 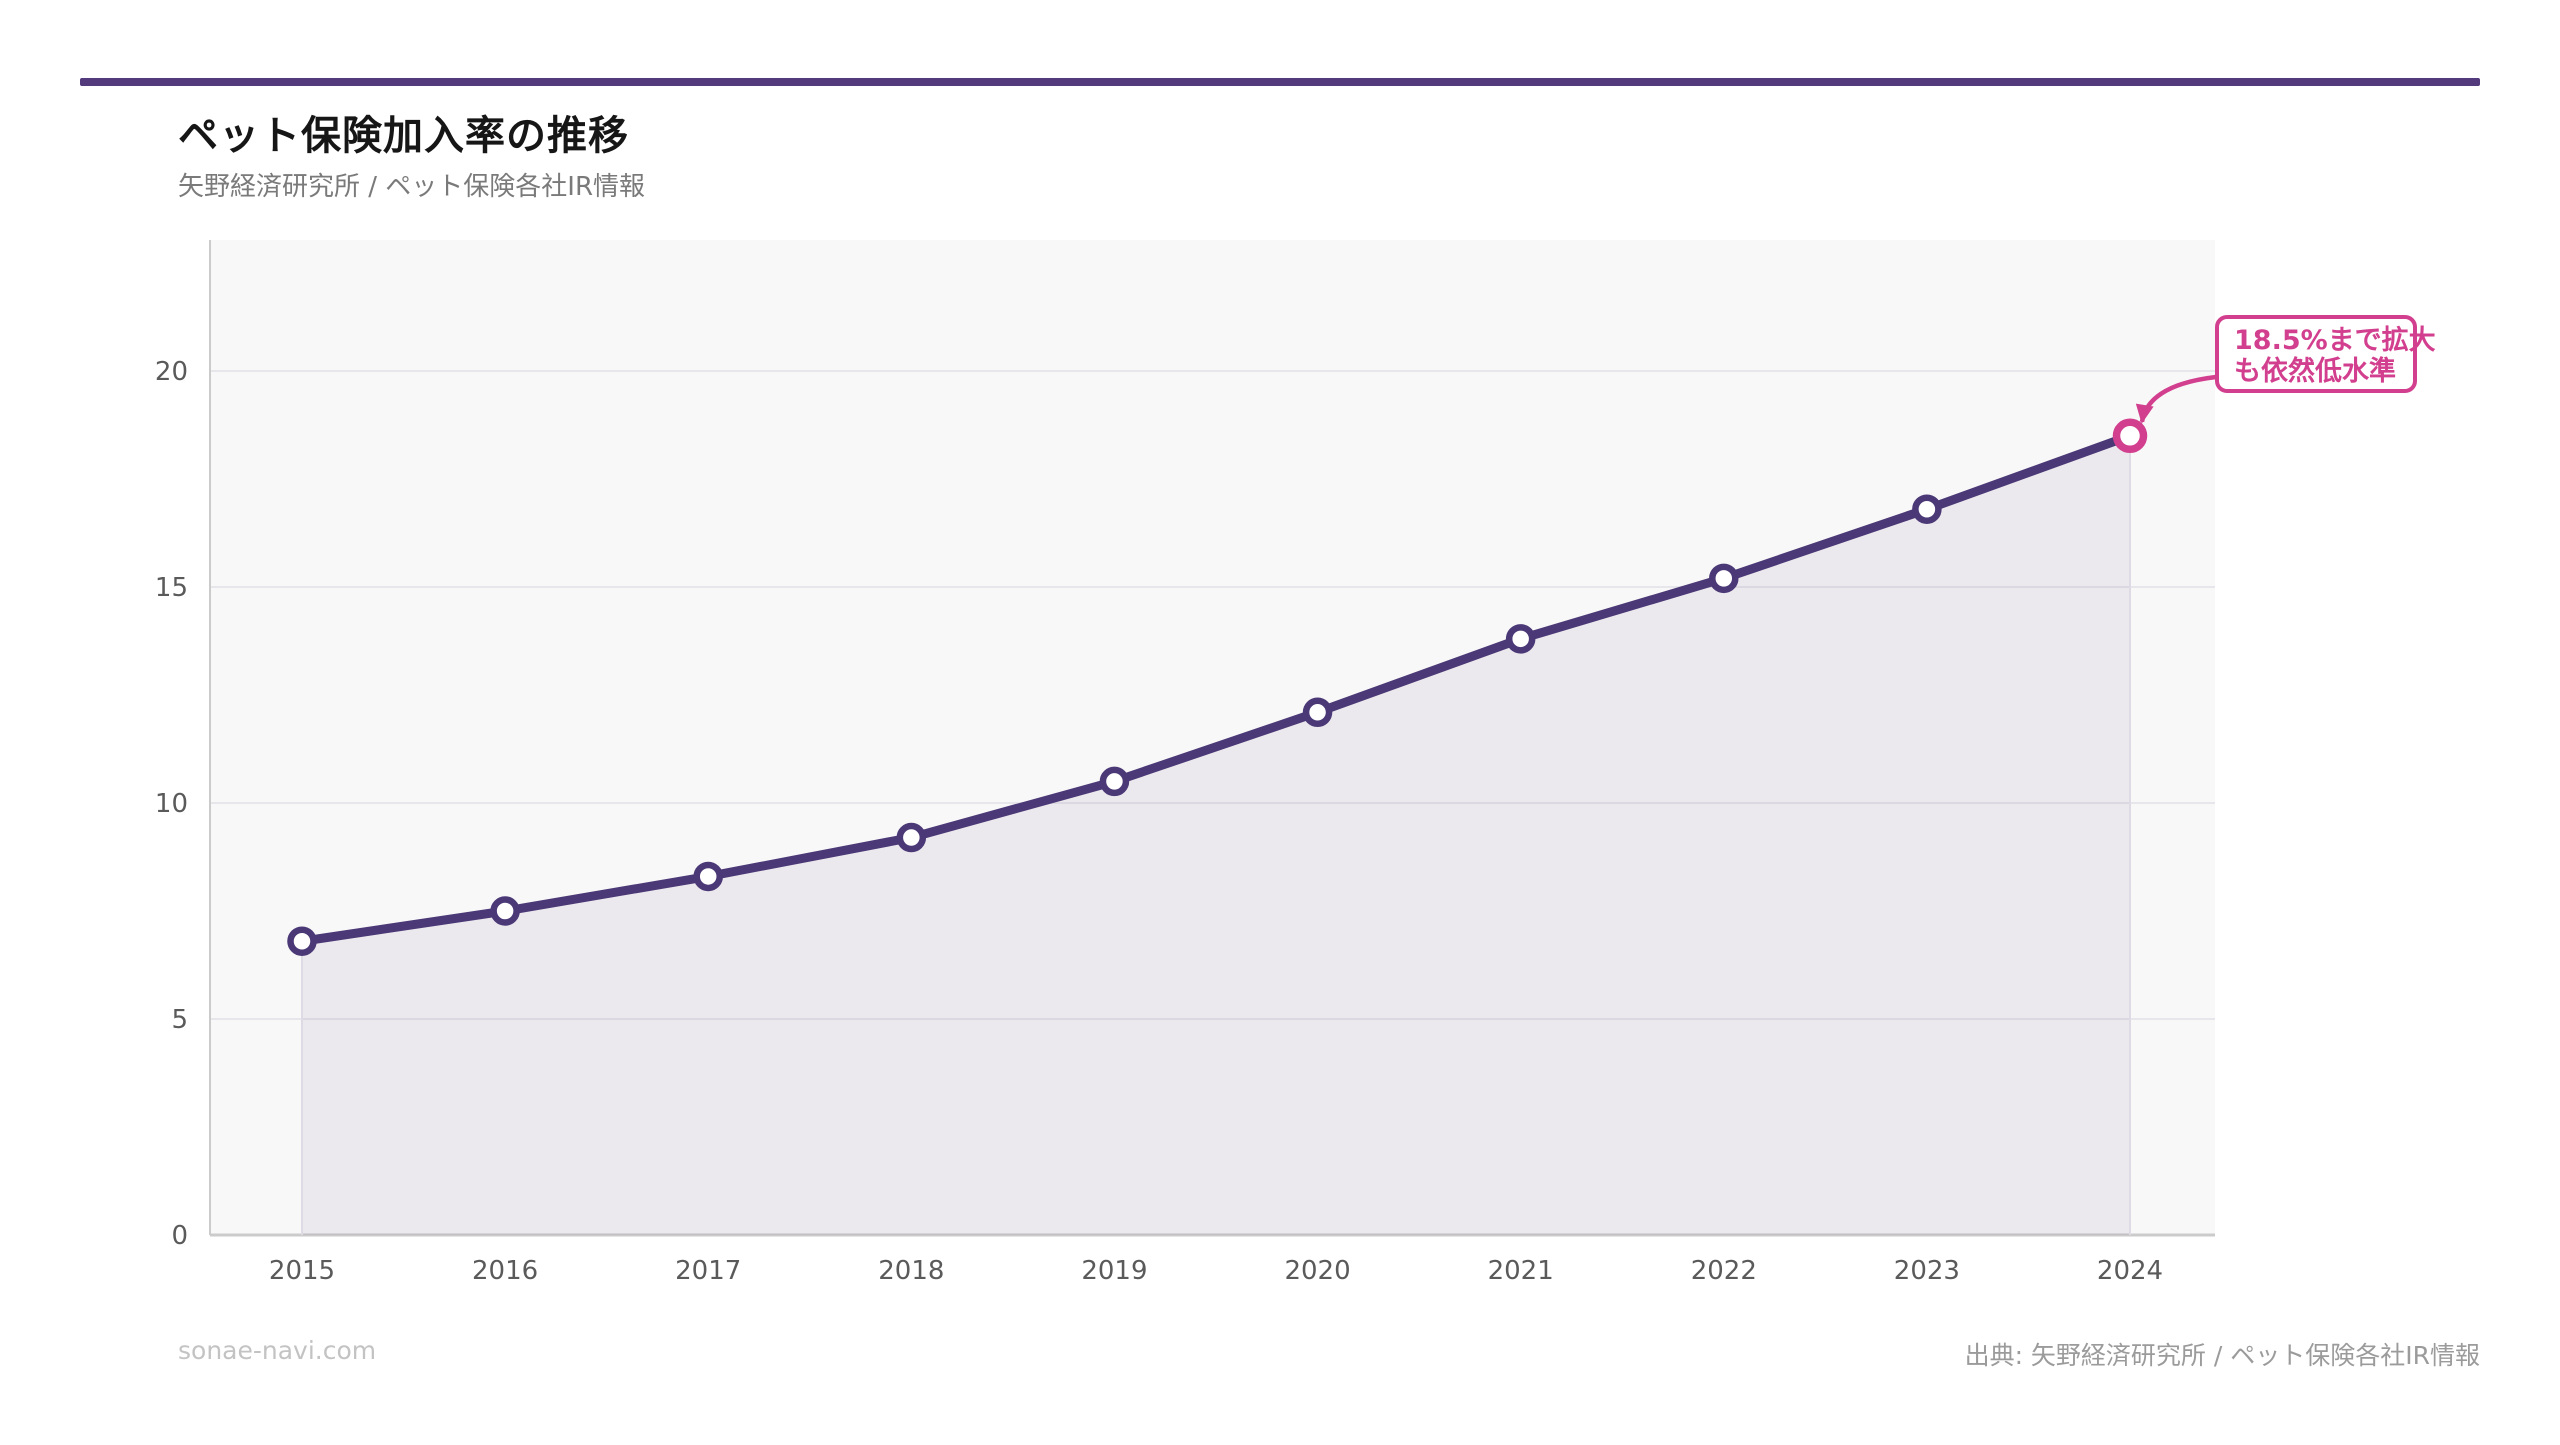 I want to click on x-axis-label-2024: 2024, so click(x=2130, y=1271).